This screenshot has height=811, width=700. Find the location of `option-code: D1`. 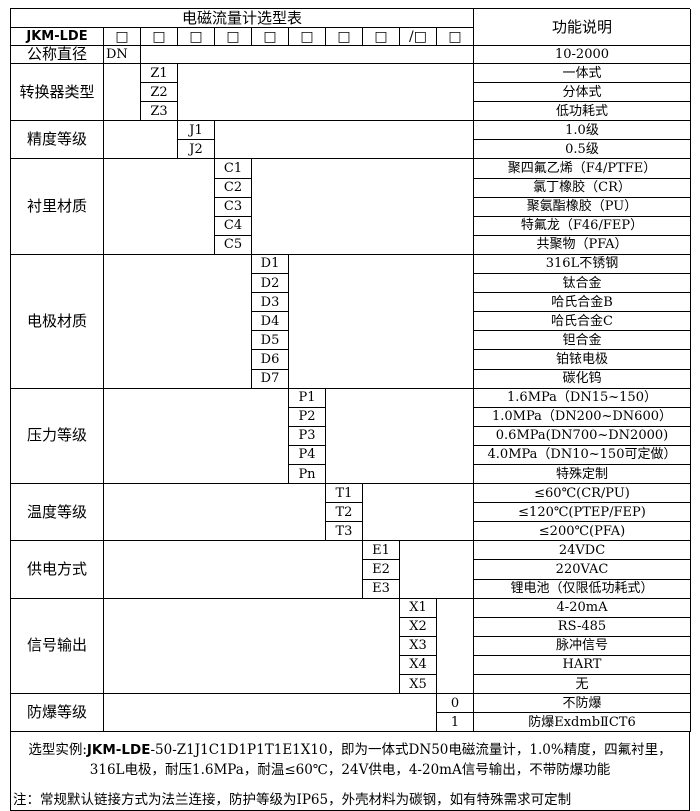

option-code: D1 is located at coordinates (270, 264).